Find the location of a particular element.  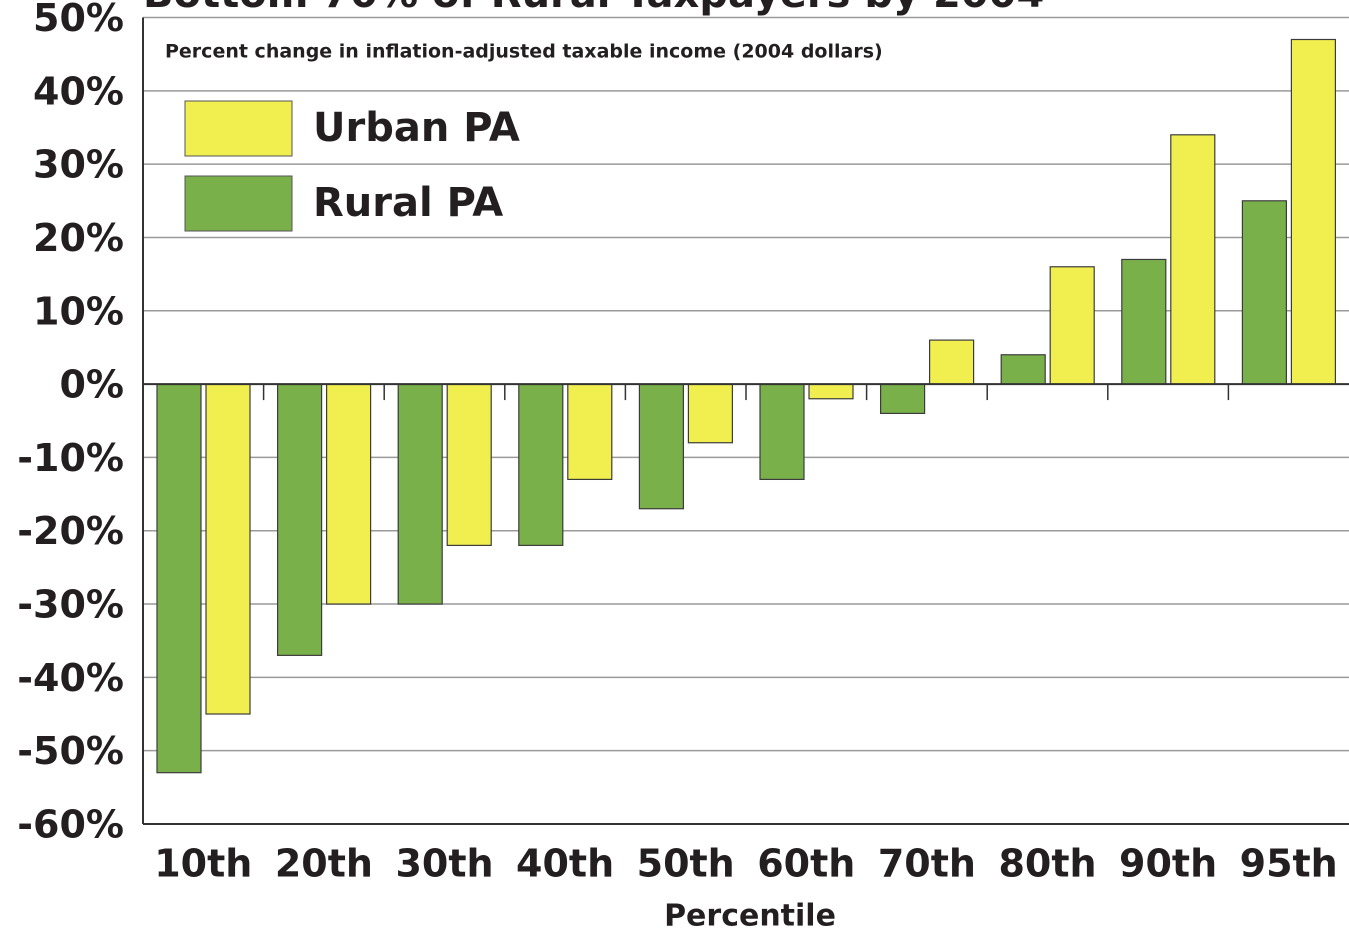

x-tick-label: 30th is located at coordinates (444, 864).